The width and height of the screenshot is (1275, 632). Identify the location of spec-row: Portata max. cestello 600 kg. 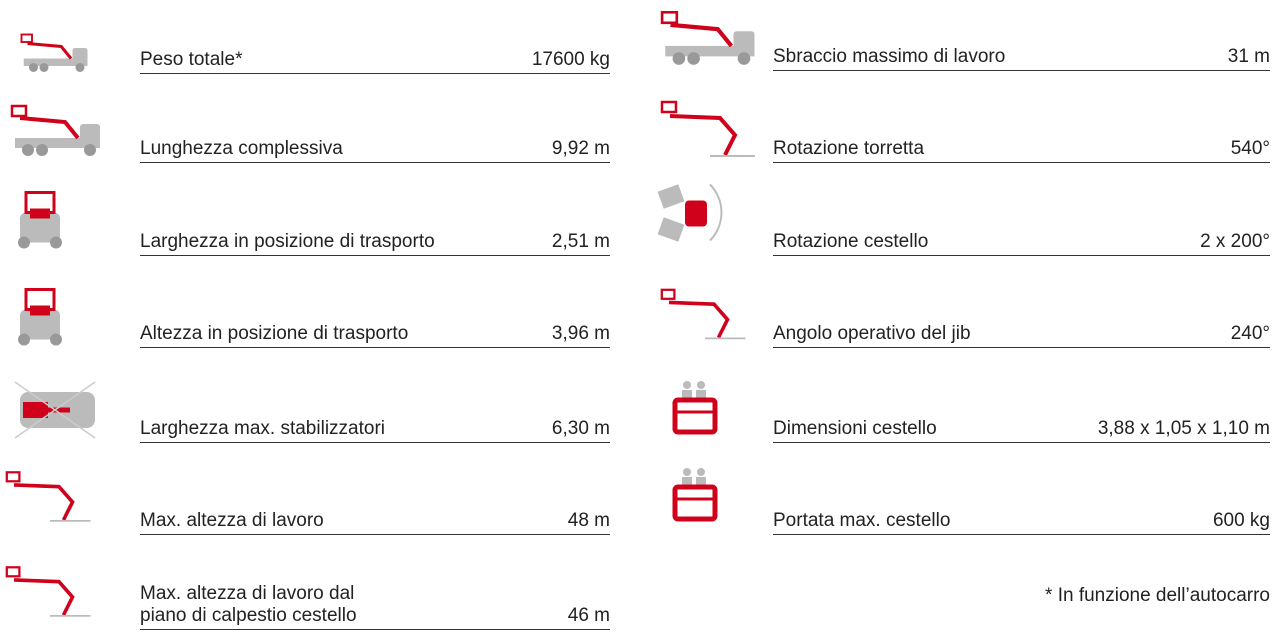
(1021, 522).